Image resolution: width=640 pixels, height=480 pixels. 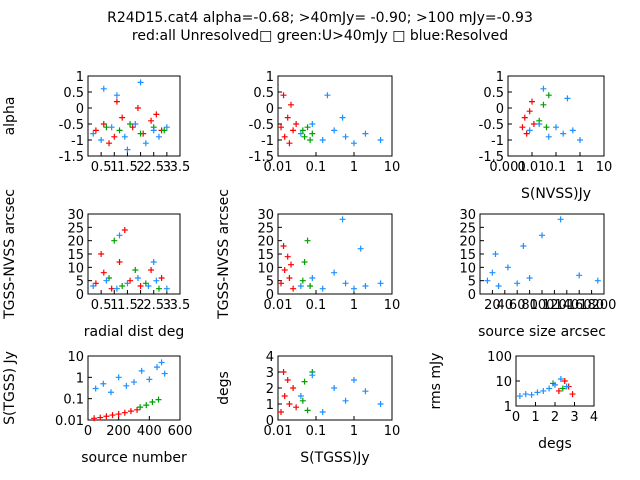 I want to click on y-tick-label: 15, so click(x=75, y=255).